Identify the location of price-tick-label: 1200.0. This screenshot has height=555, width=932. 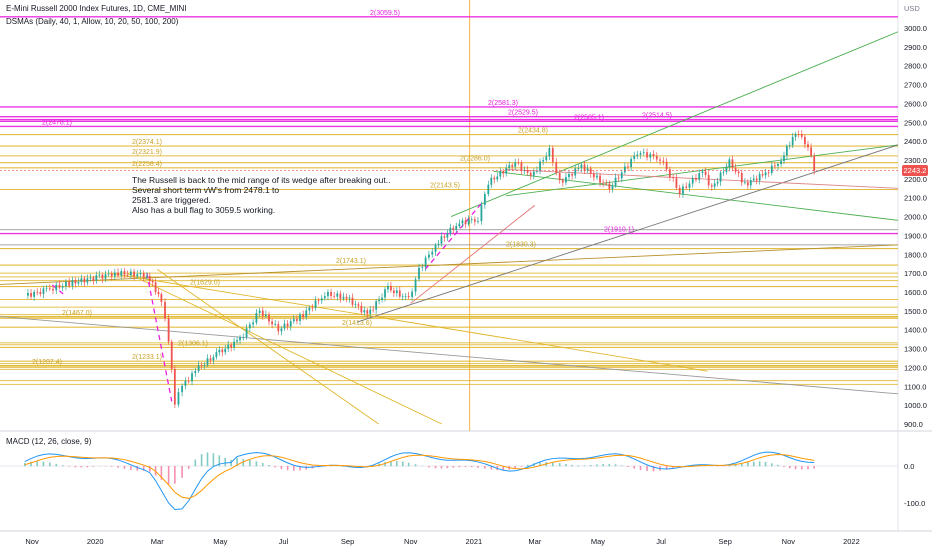
(915, 367).